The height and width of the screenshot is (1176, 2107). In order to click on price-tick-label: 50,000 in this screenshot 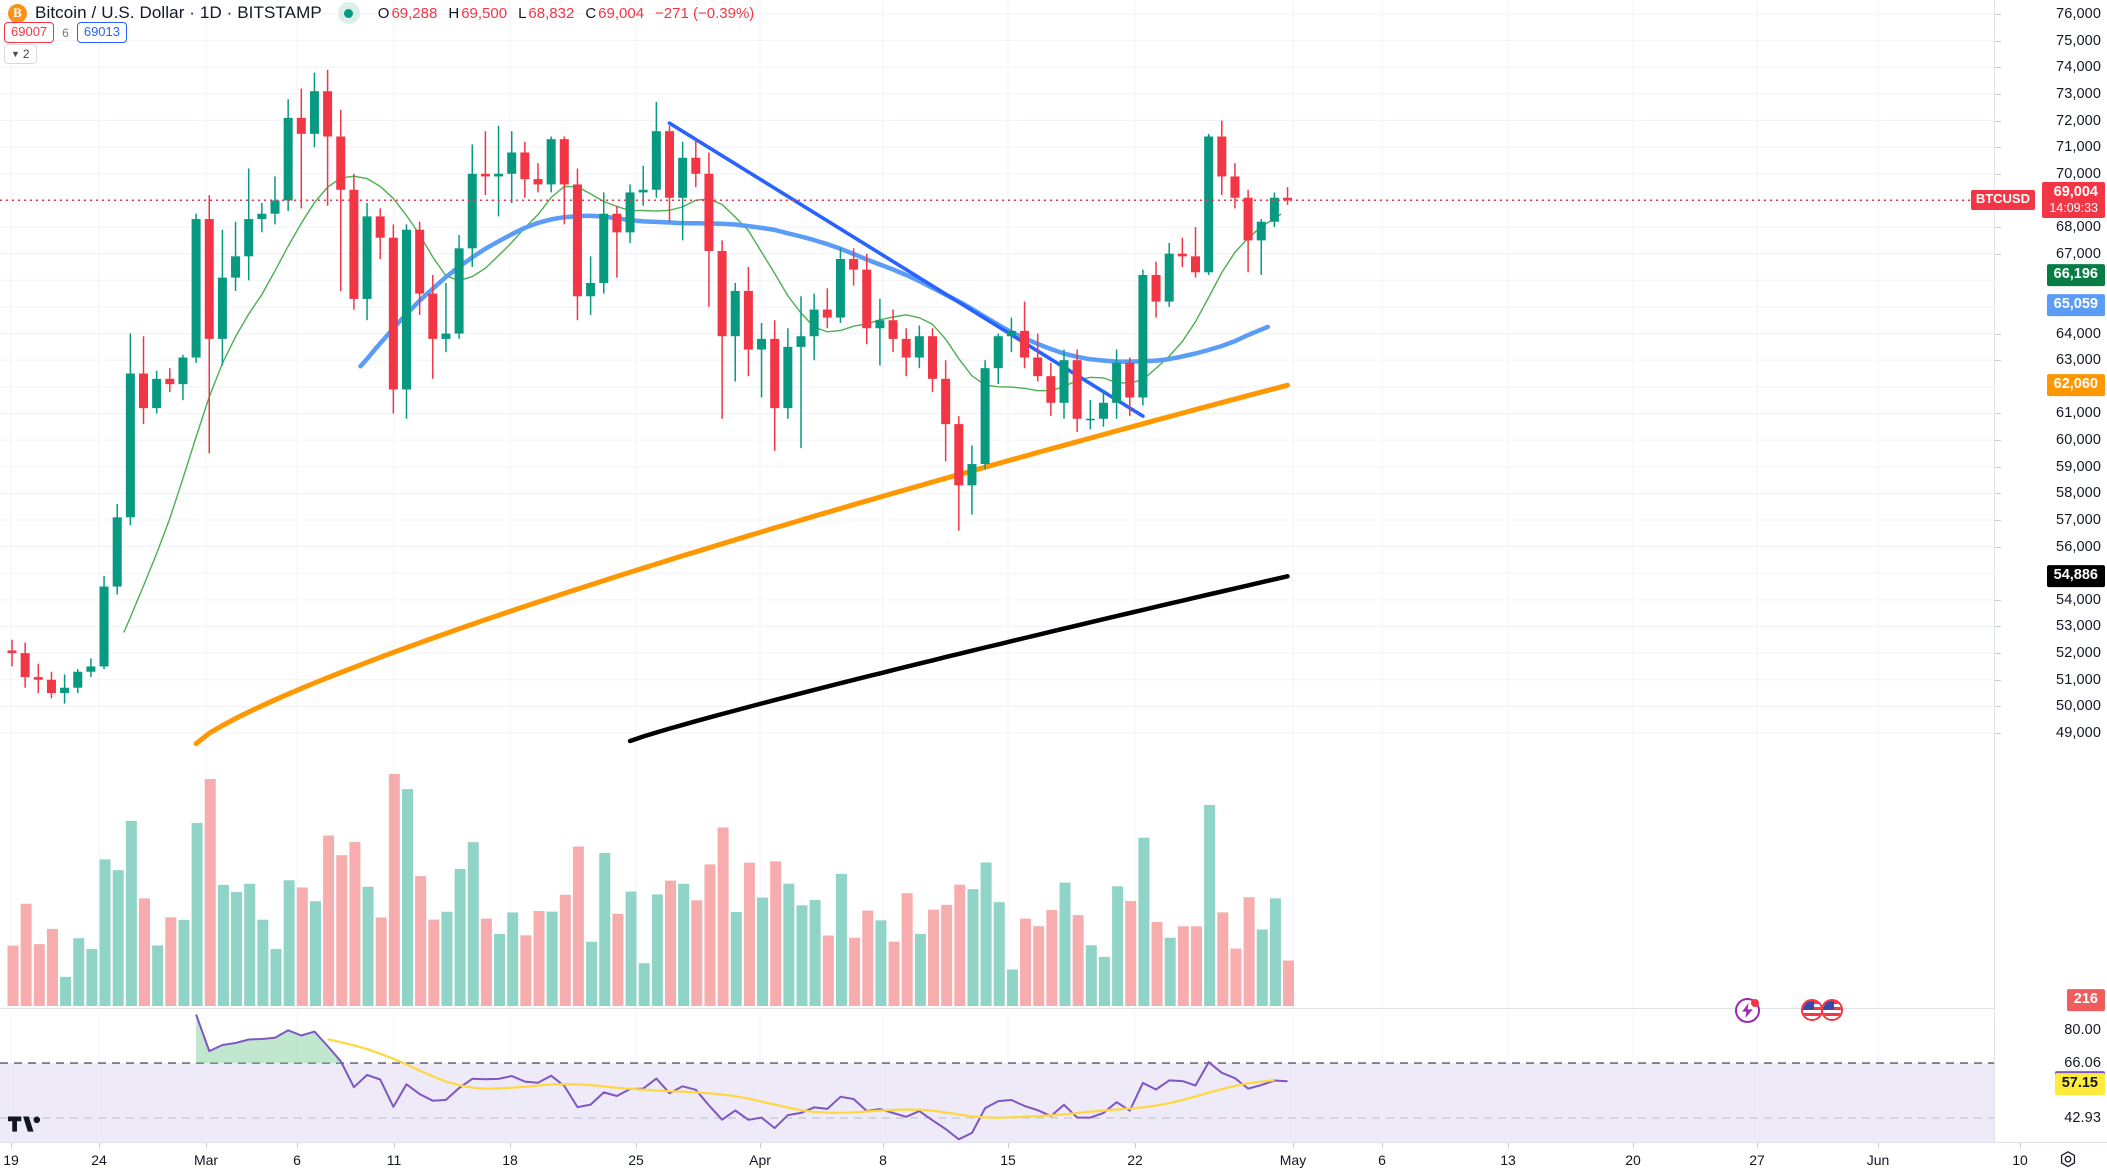, I will do `click(2078, 706)`.